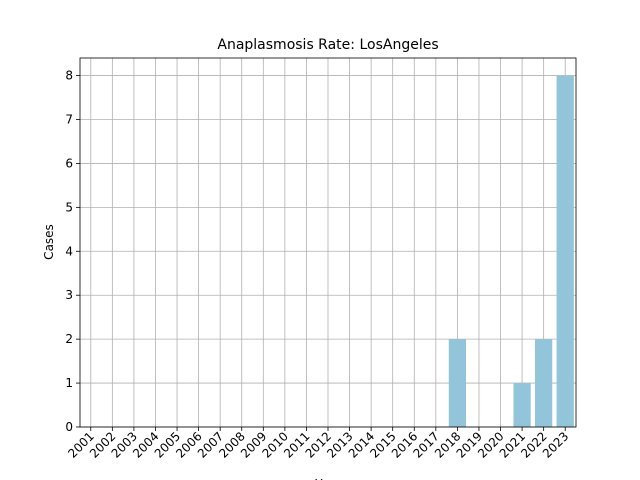 Image resolution: width=640 pixels, height=480 pixels. Describe the element at coordinates (69, 251) in the screenshot. I see `y-tick-label: 4` at that location.